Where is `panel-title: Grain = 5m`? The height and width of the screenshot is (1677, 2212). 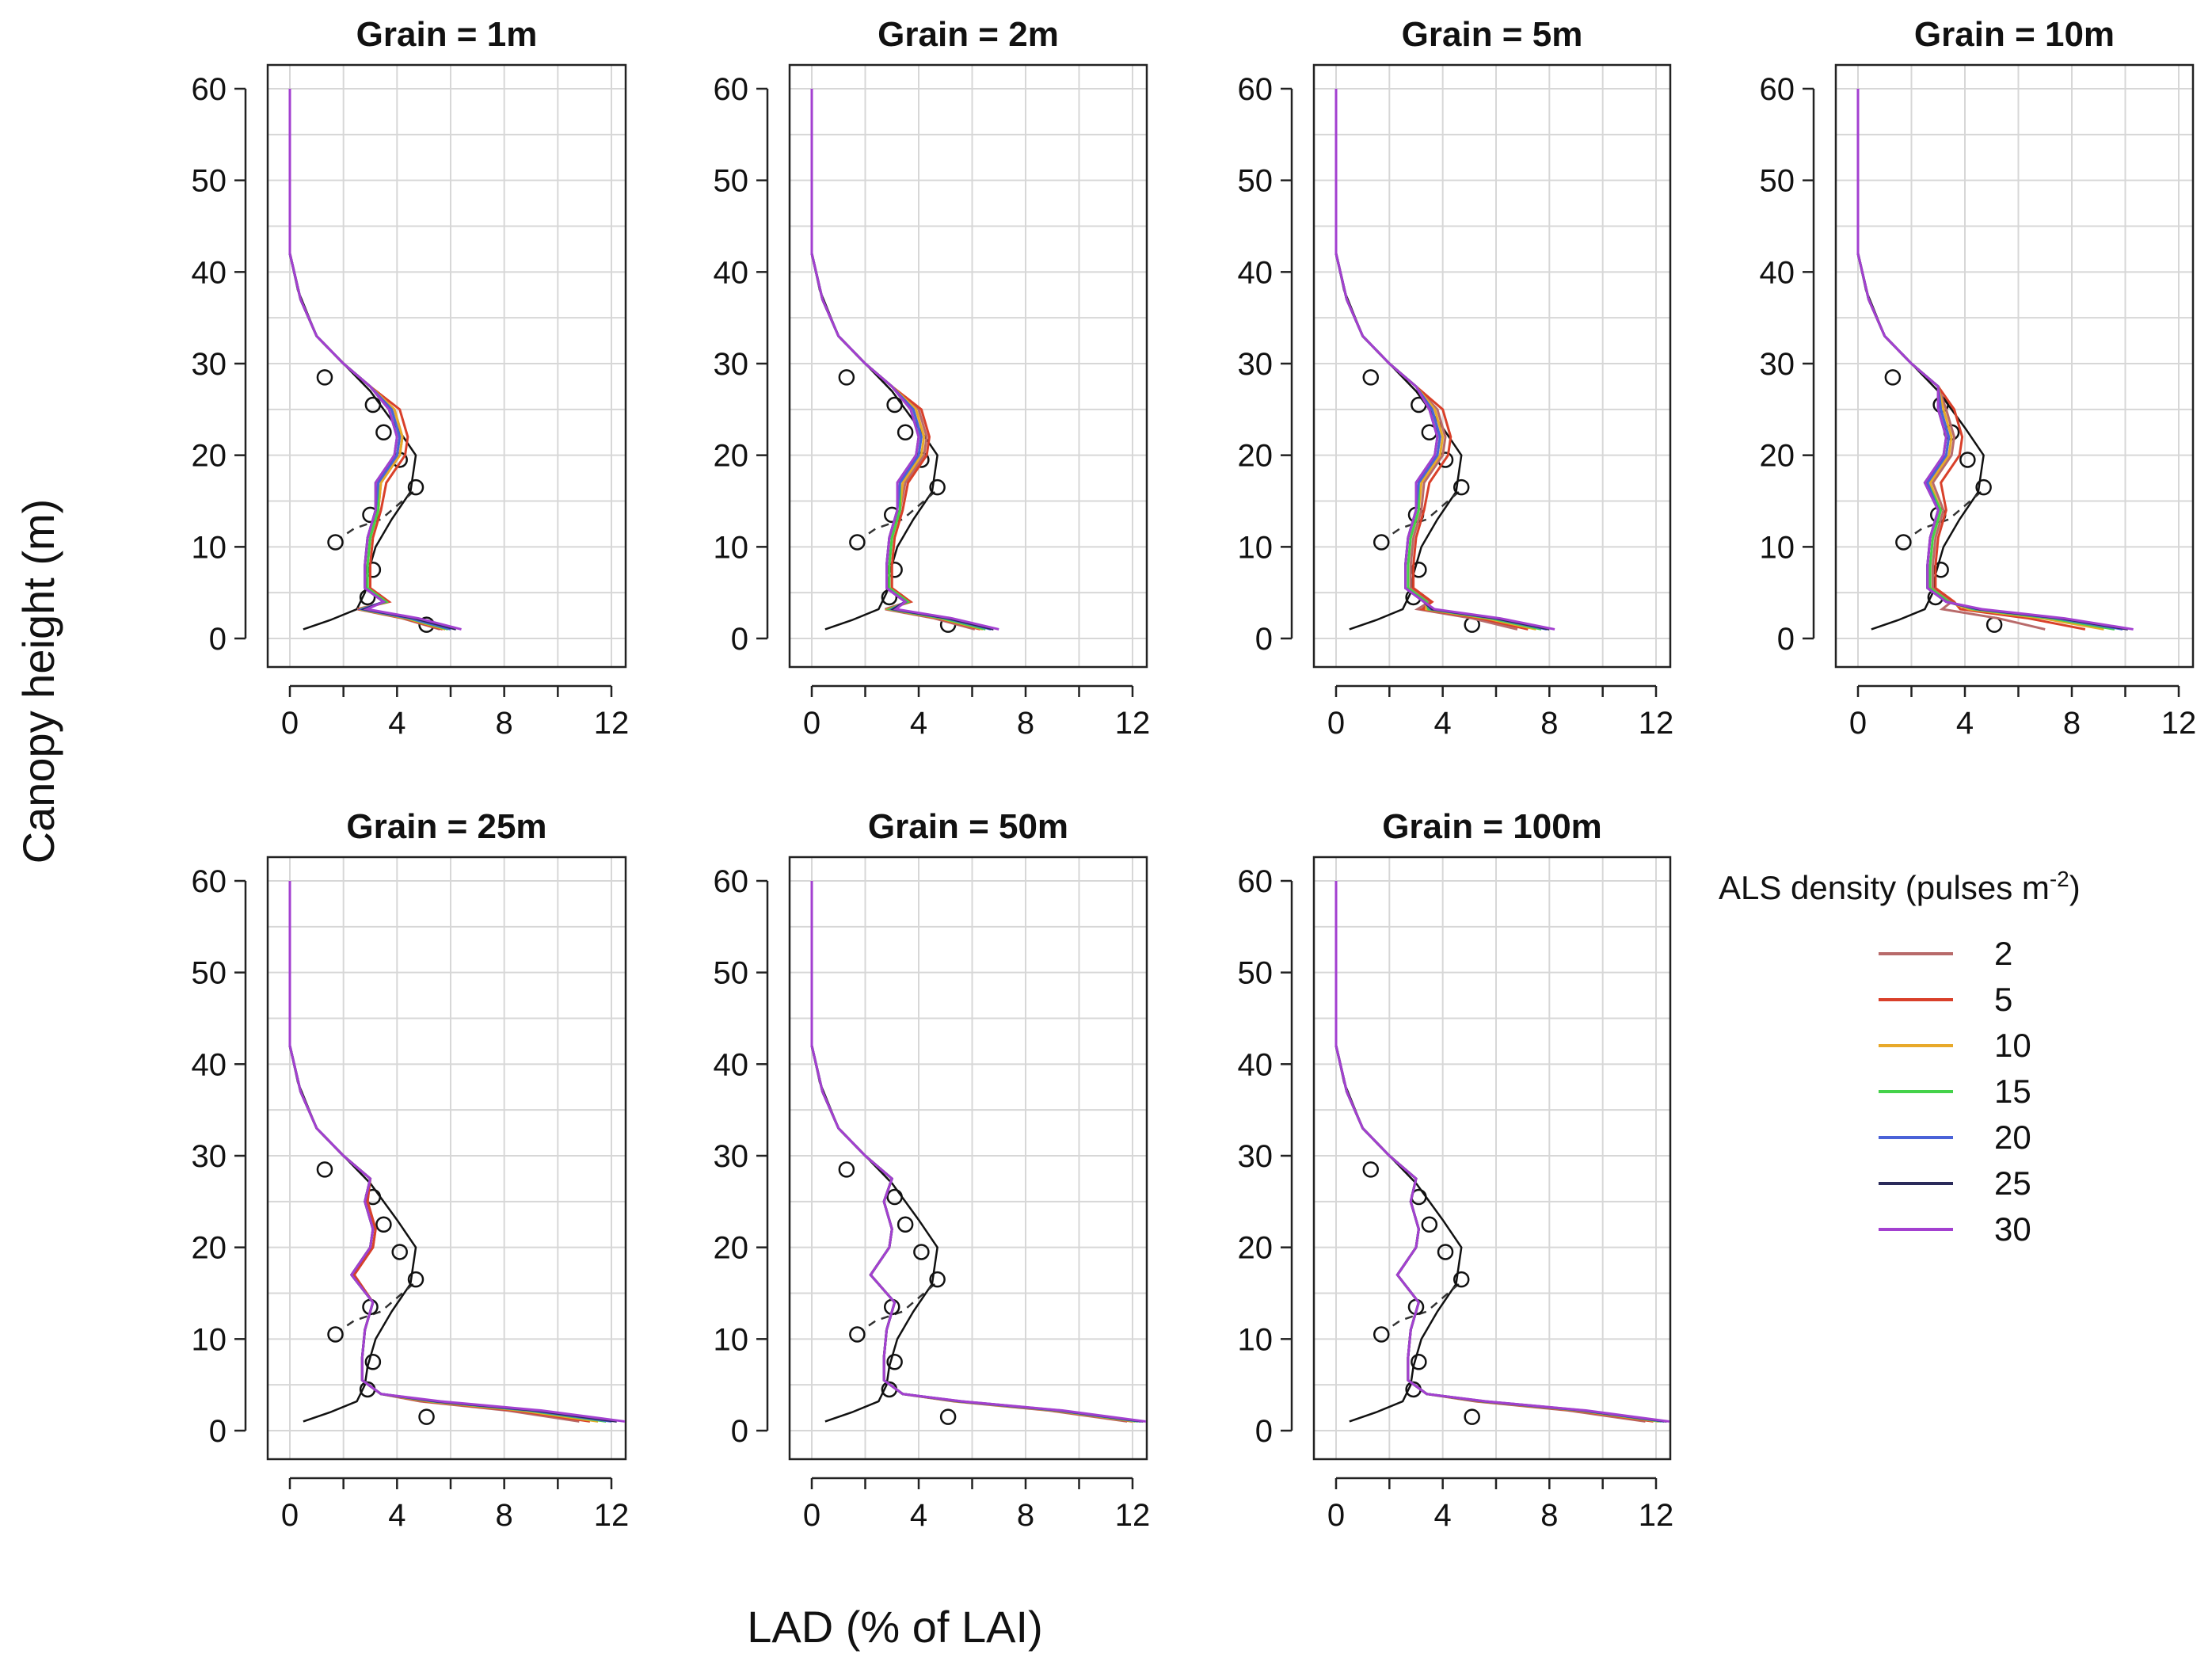
panel-title: Grain = 5m is located at coordinates (1492, 34).